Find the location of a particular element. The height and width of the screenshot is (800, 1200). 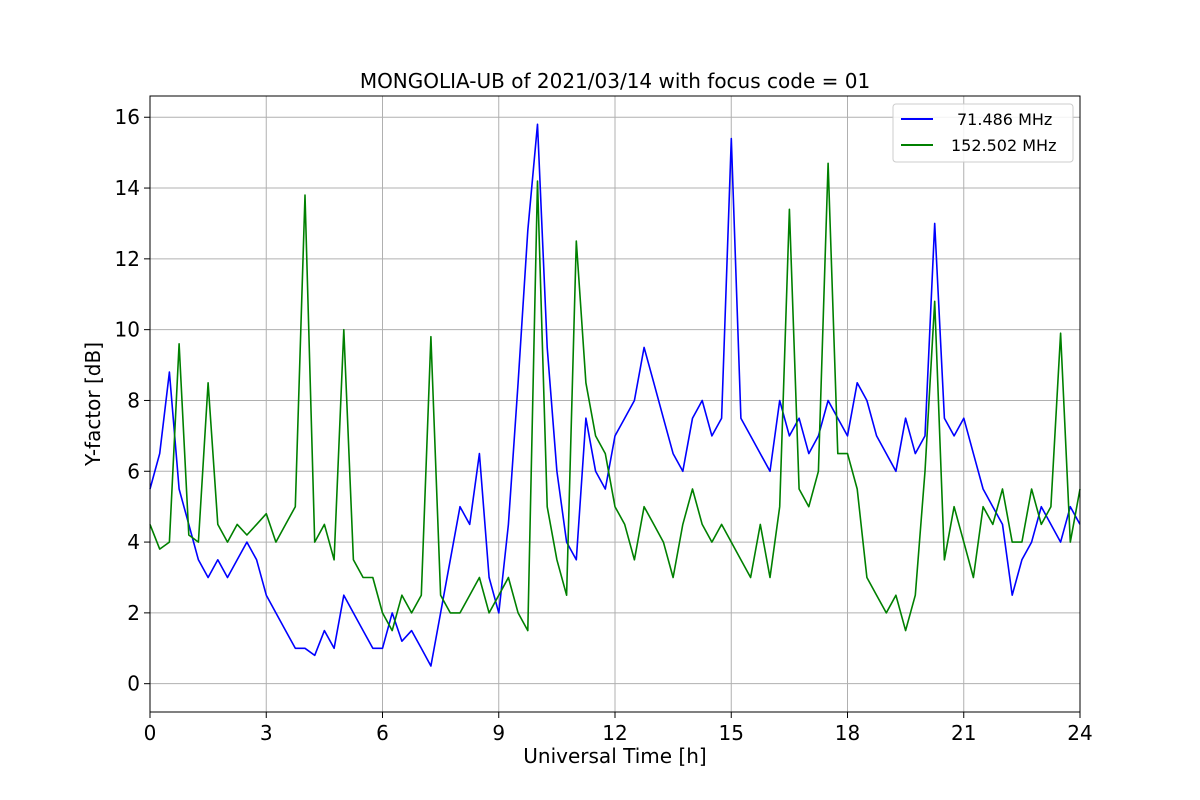

x-tick-label: 3 is located at coordinates (266, 733).